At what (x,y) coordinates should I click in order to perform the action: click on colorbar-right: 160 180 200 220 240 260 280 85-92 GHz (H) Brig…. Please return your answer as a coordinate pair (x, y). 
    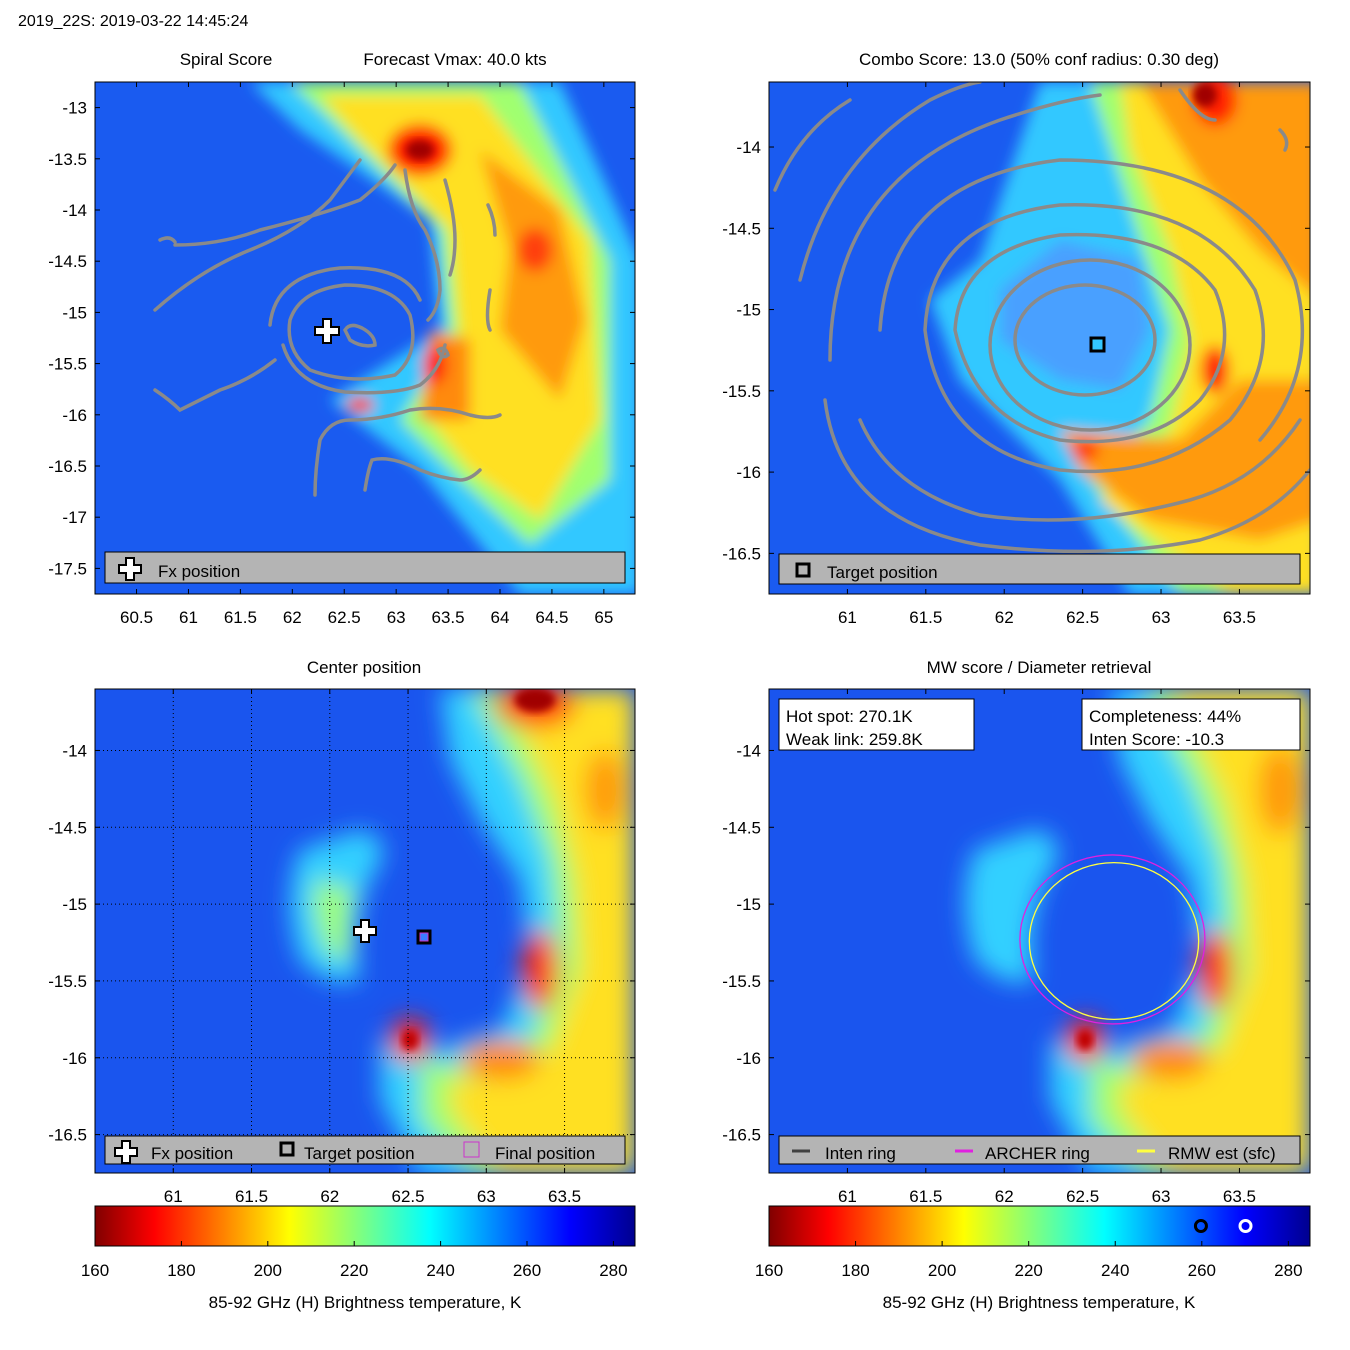
    Looking at the image, I should click on (1033, 1258).